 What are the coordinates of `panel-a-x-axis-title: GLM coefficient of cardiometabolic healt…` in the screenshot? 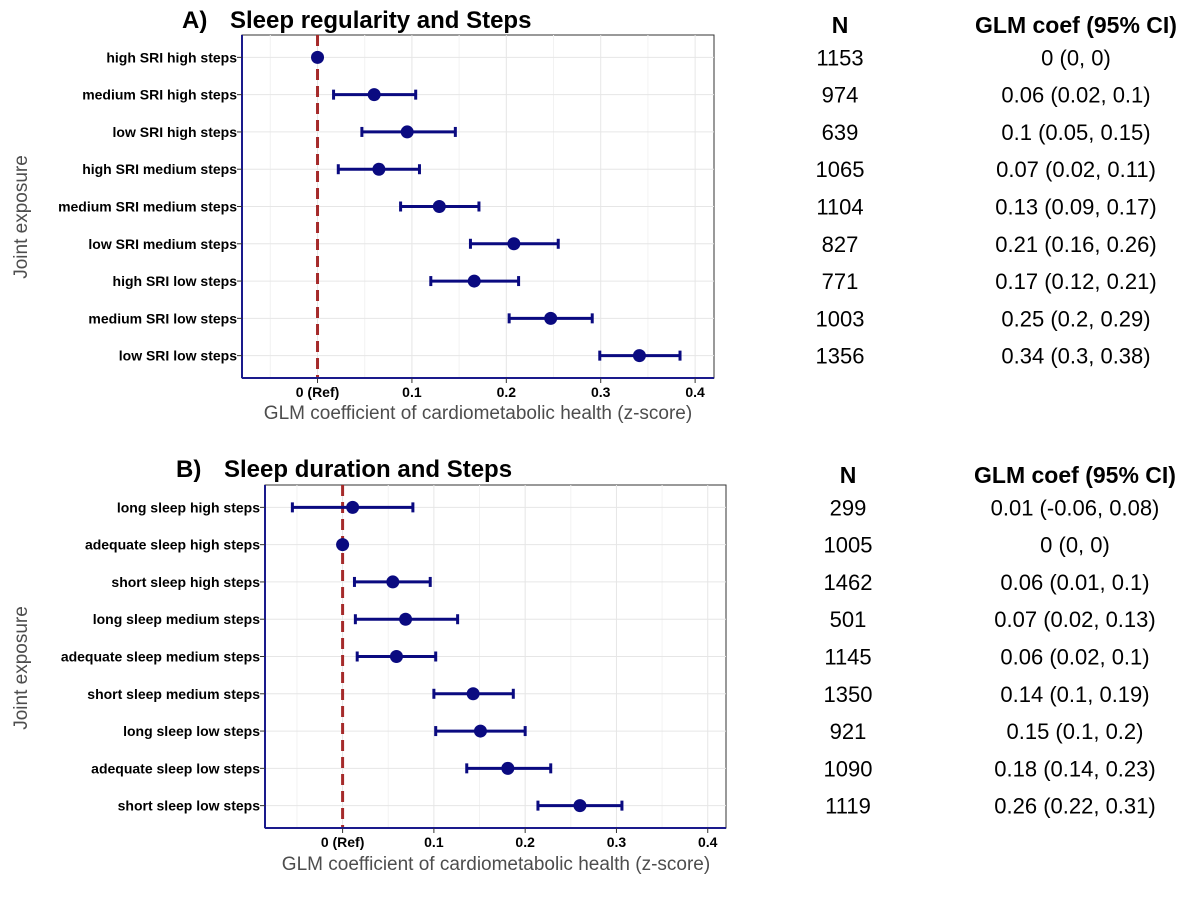 It's located at (478, 413).